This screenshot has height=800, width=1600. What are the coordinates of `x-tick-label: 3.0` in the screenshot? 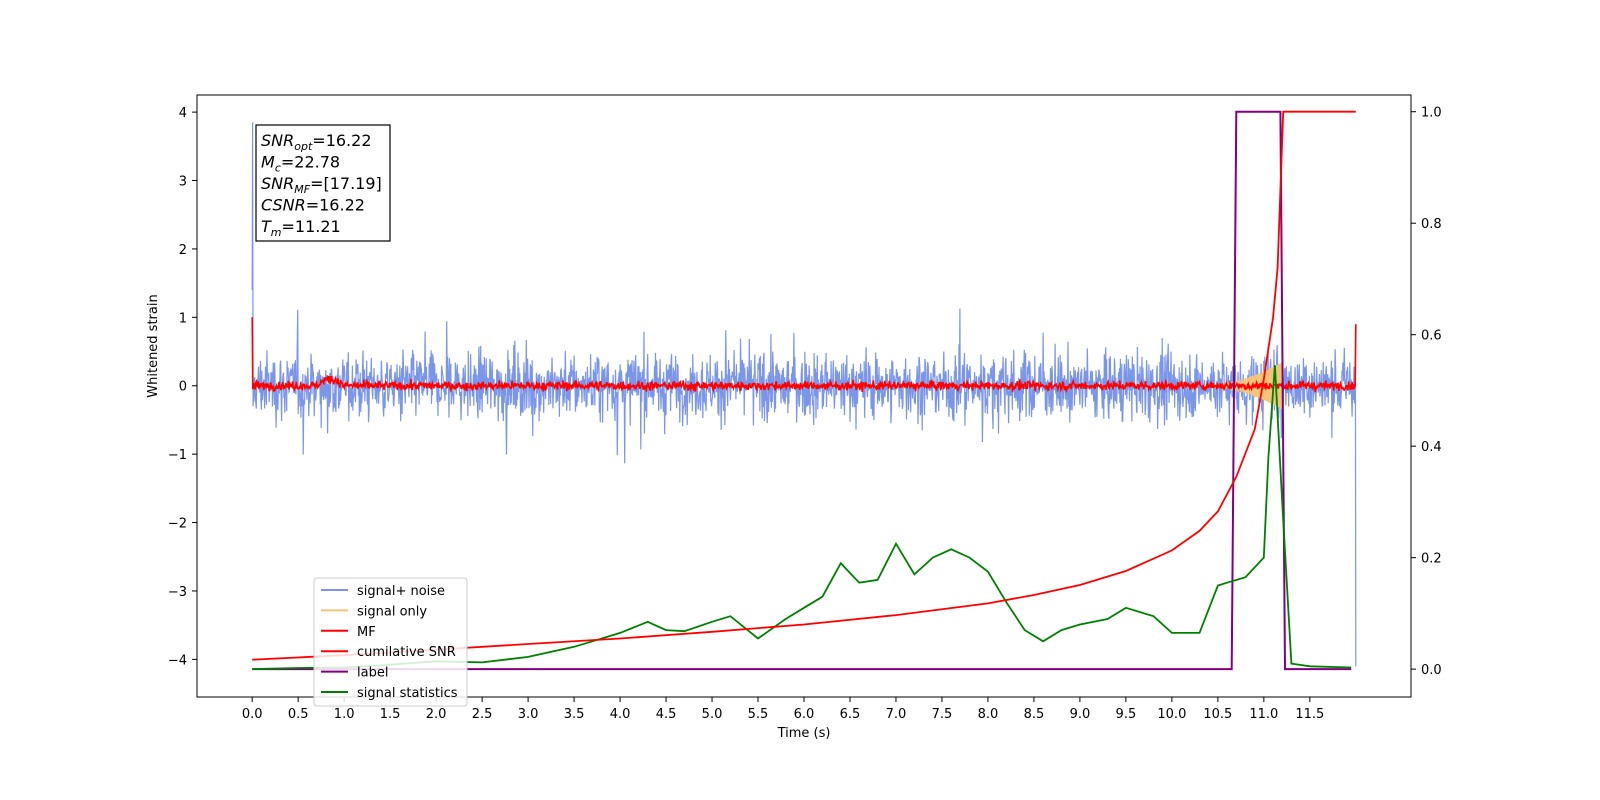 It's located at (528, 714).